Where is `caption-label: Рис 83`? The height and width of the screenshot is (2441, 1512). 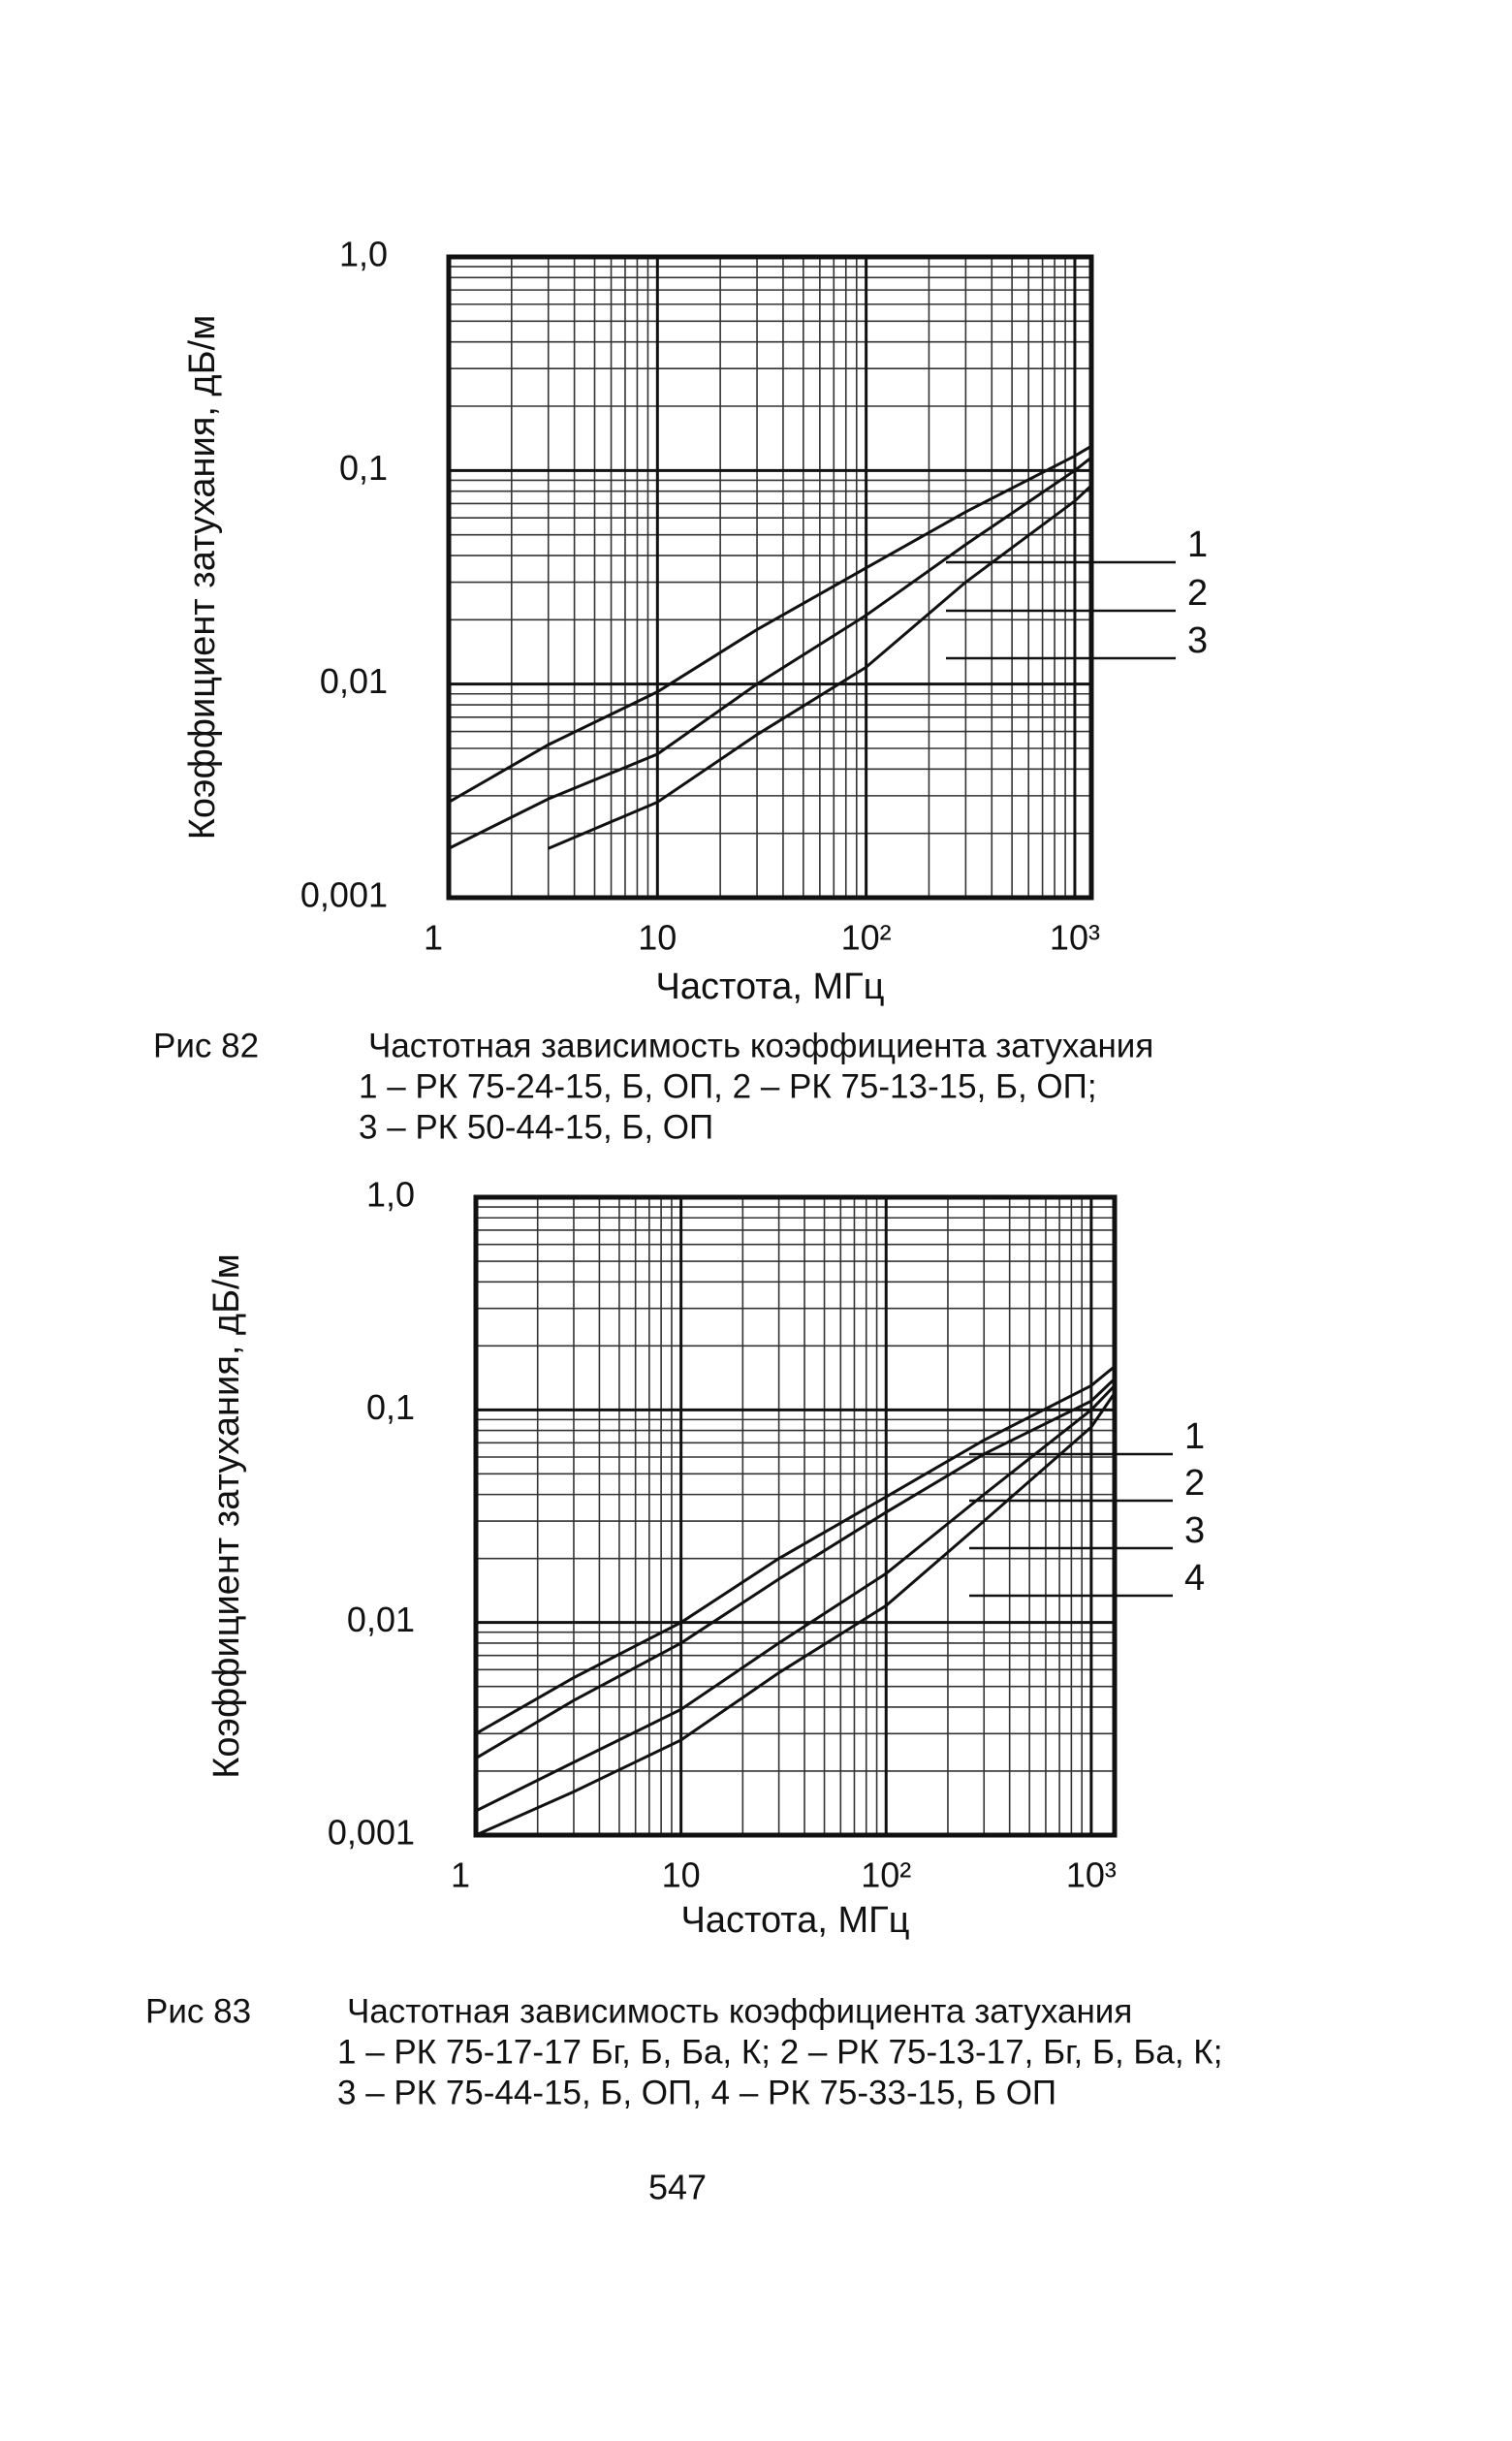 caption-label: Рис 83 is located at coordinates (198, 2011).